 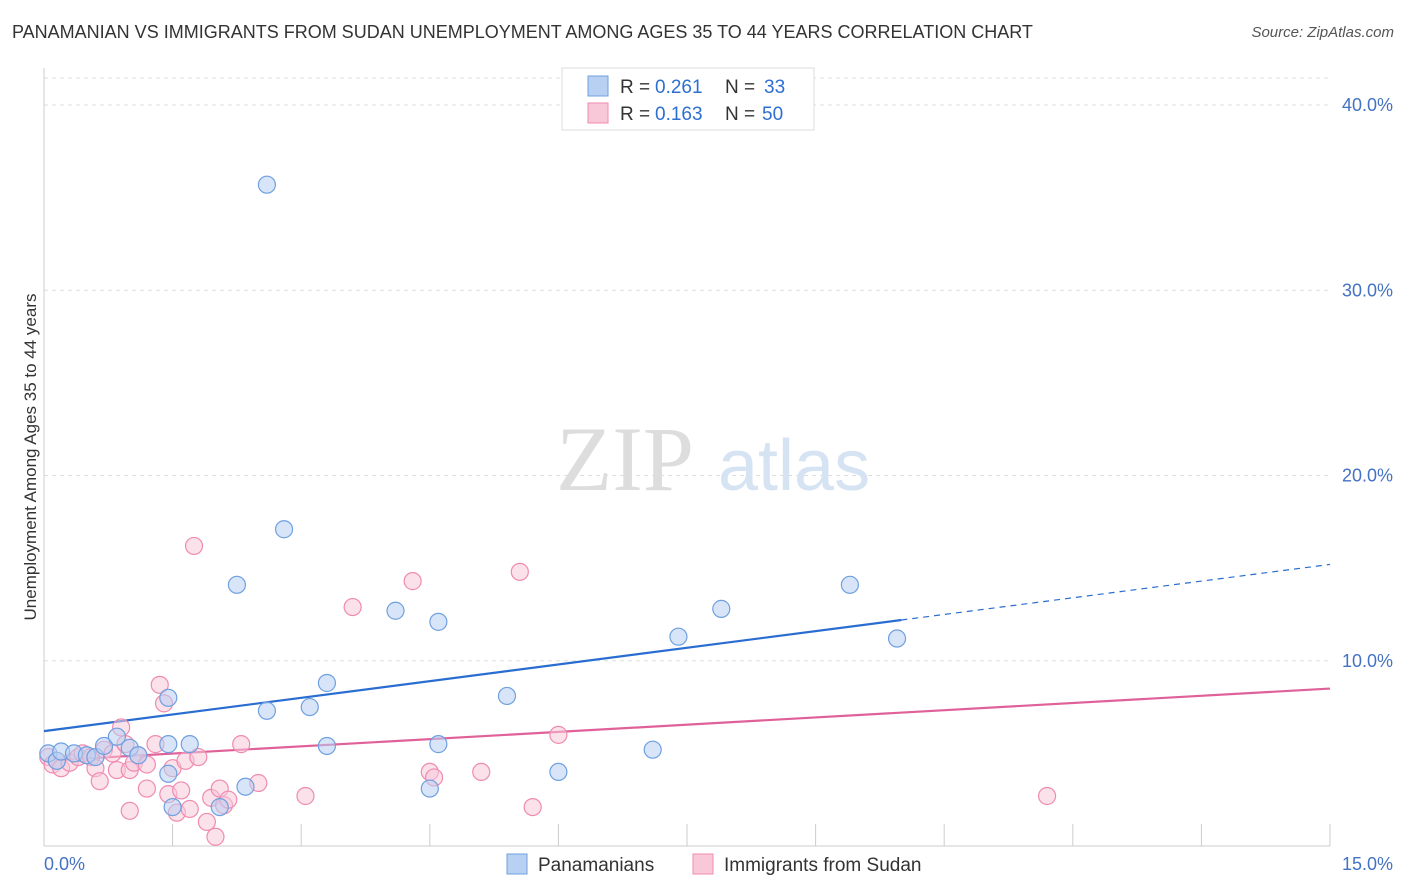 What do you see at coordinates (688, 99) in the screenshot?
I see `stats-legend: R = 0.261 N = 33 R = 0.163 N = 50` at bounding box center [688, 99].